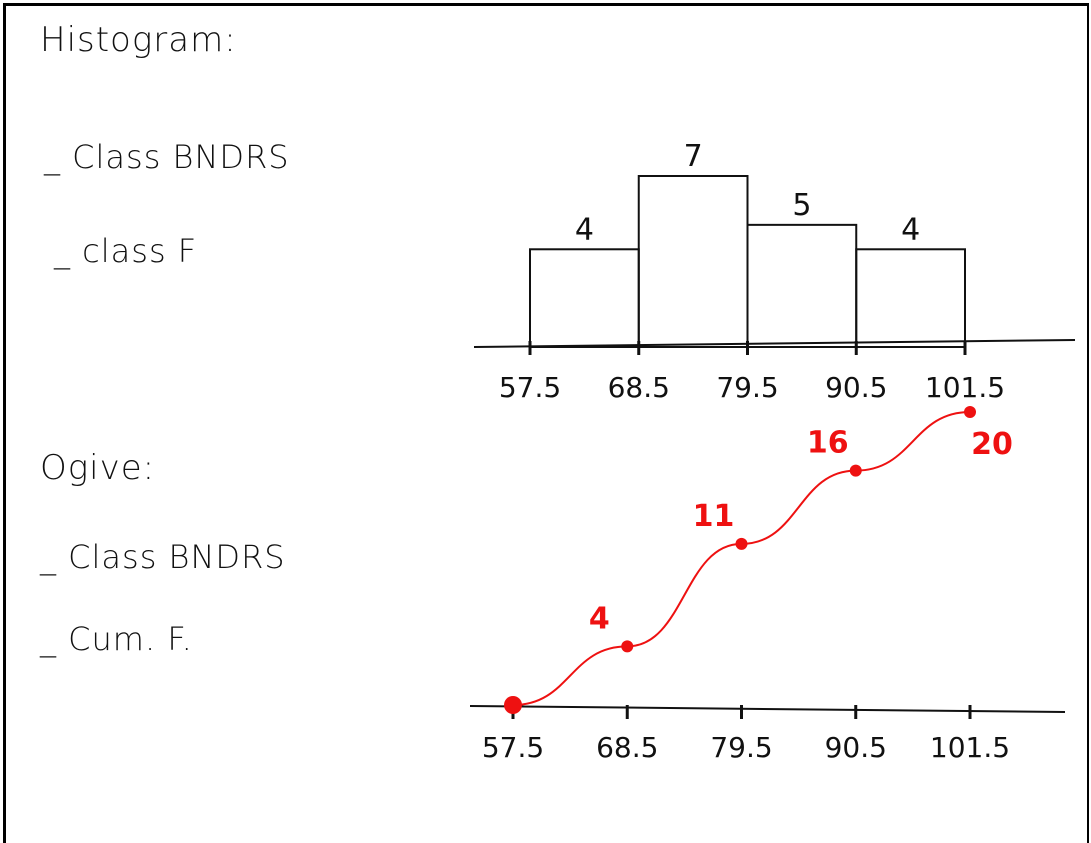 The height and width of the screenshot is (843, 1091). Describe the element at coordinates (116, 639) in the screenshot. I see `ogive-item-cumulative-frequency: _ Cum. F.` at that location.